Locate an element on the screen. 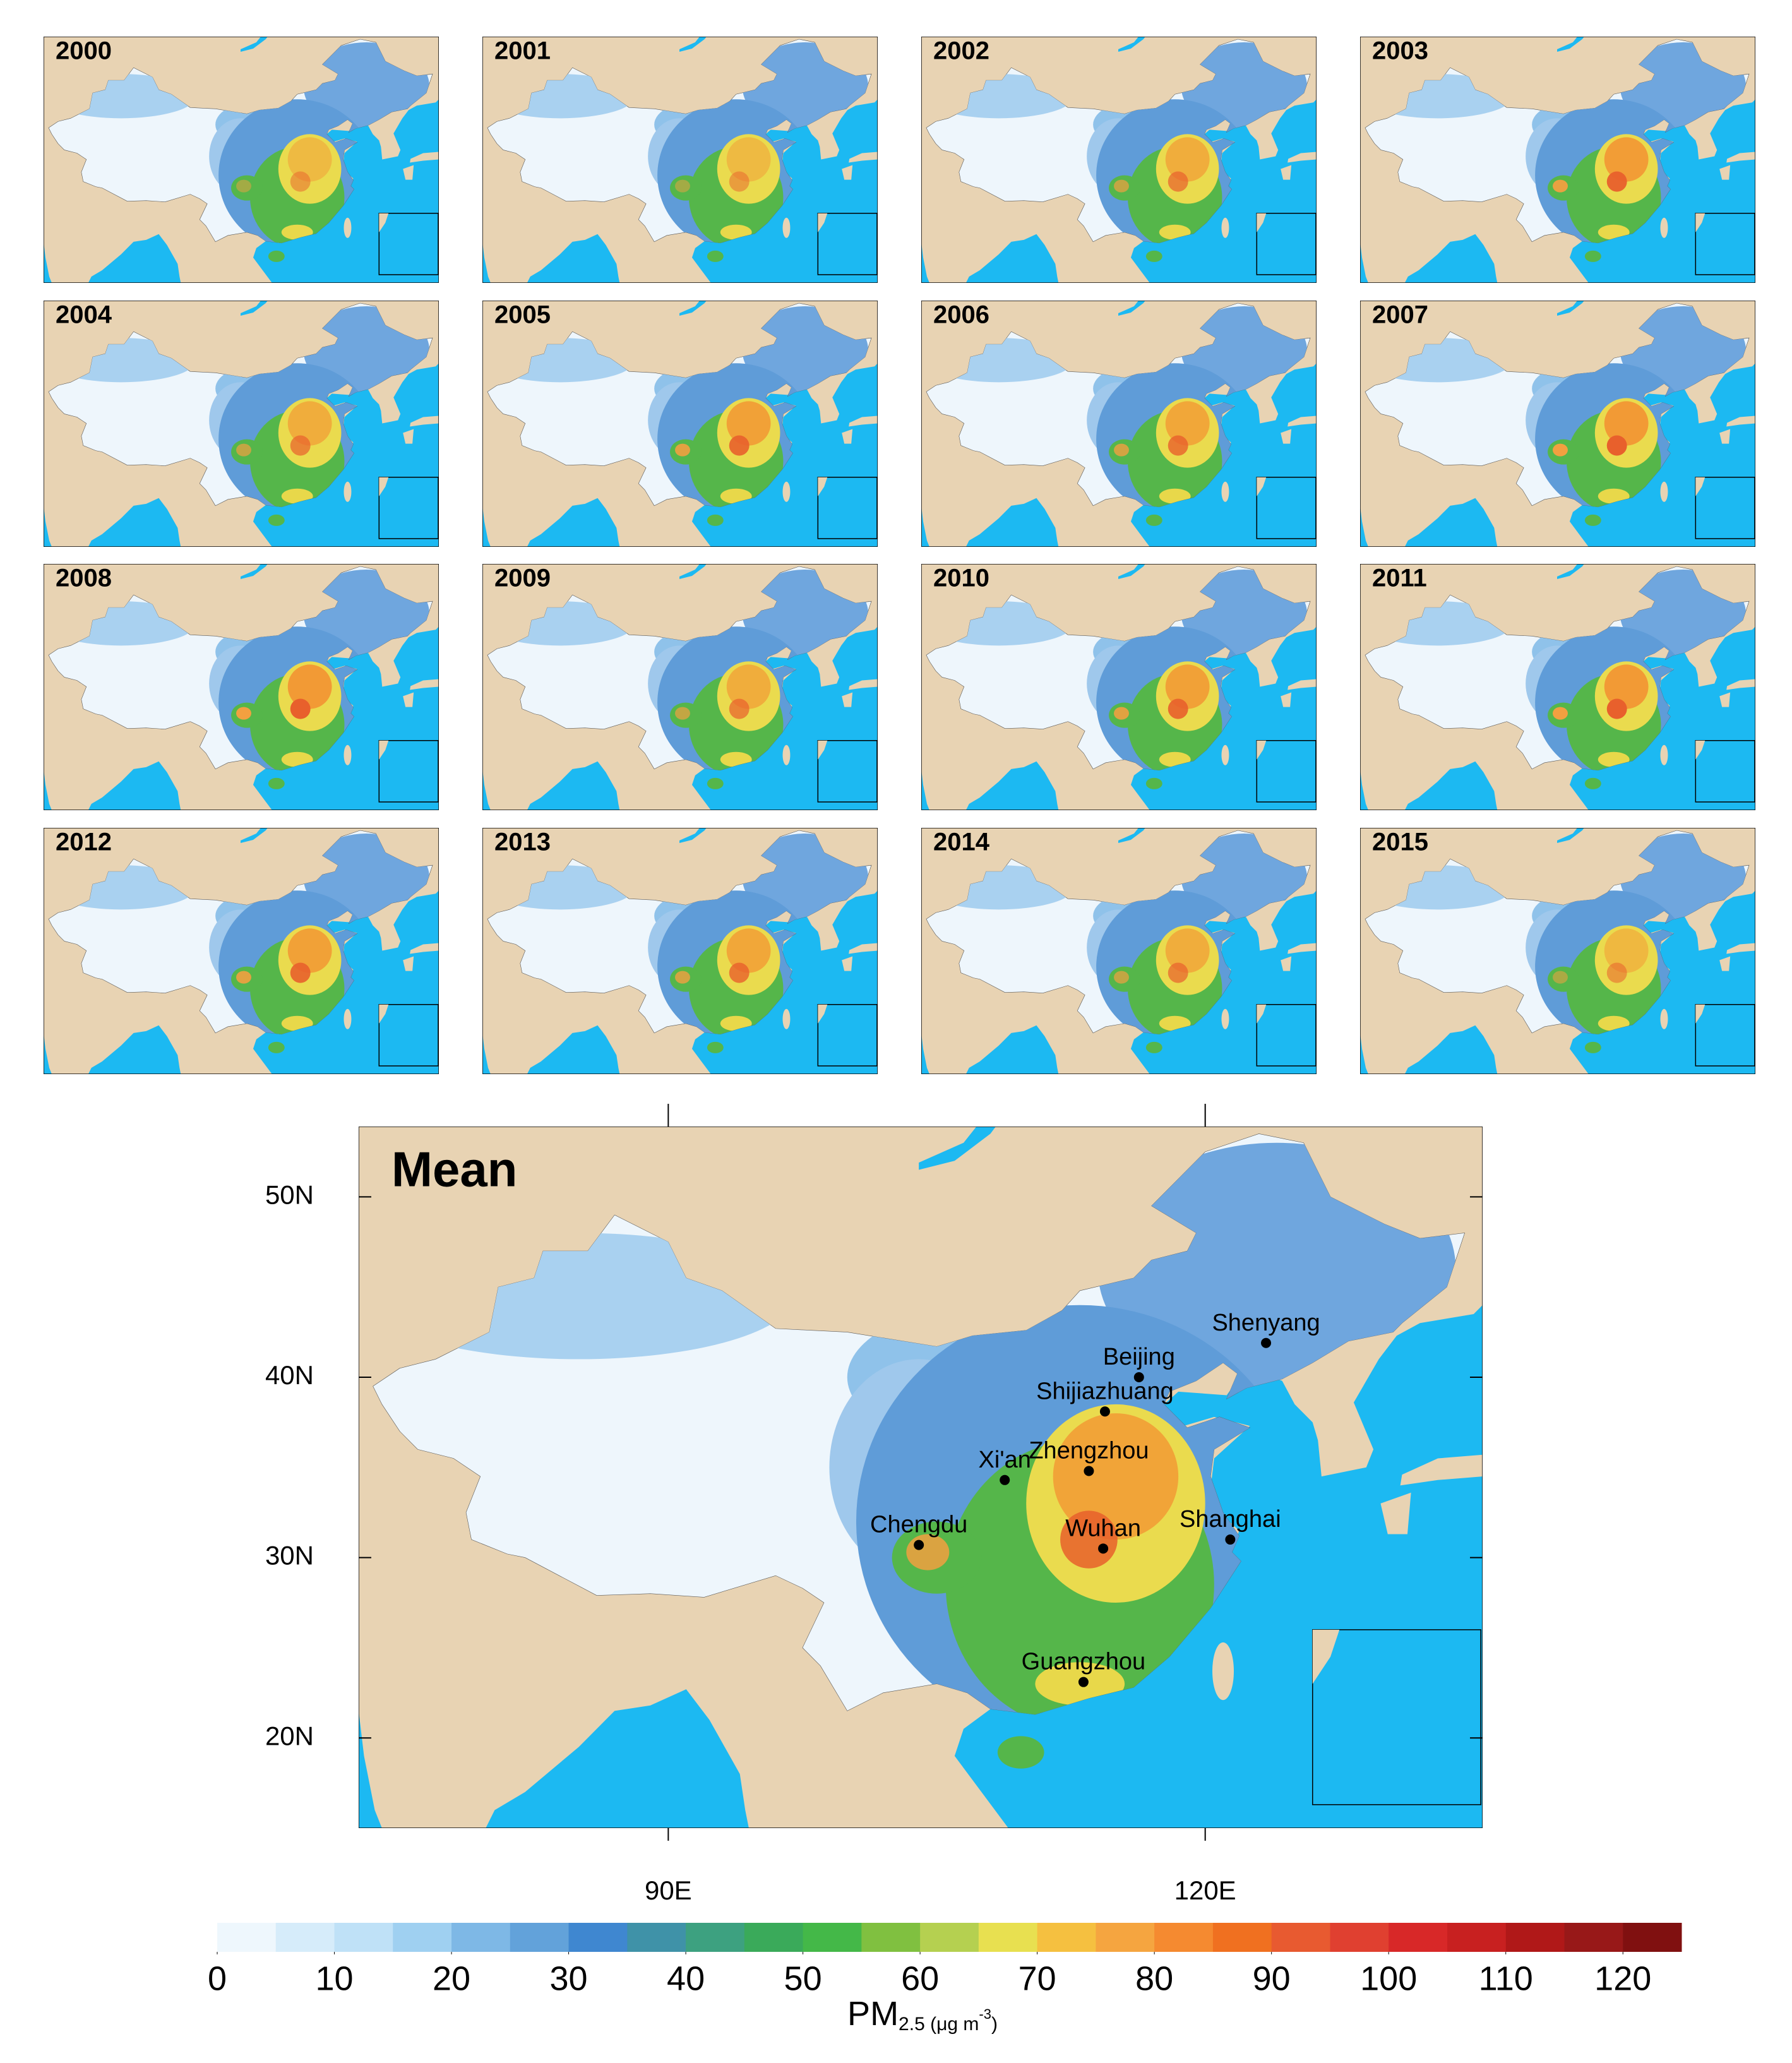 This screenshot has height=2063, width=1792. pollution is located at coordinates (1117, 406).